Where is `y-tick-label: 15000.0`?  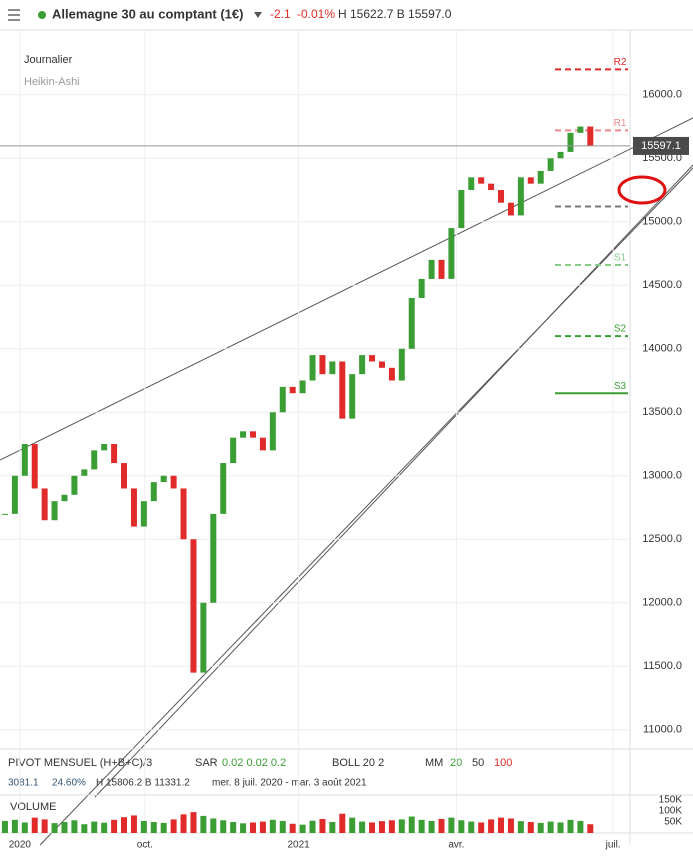 y-tick-label: 15000.0 is located at coordinates (662, 222).